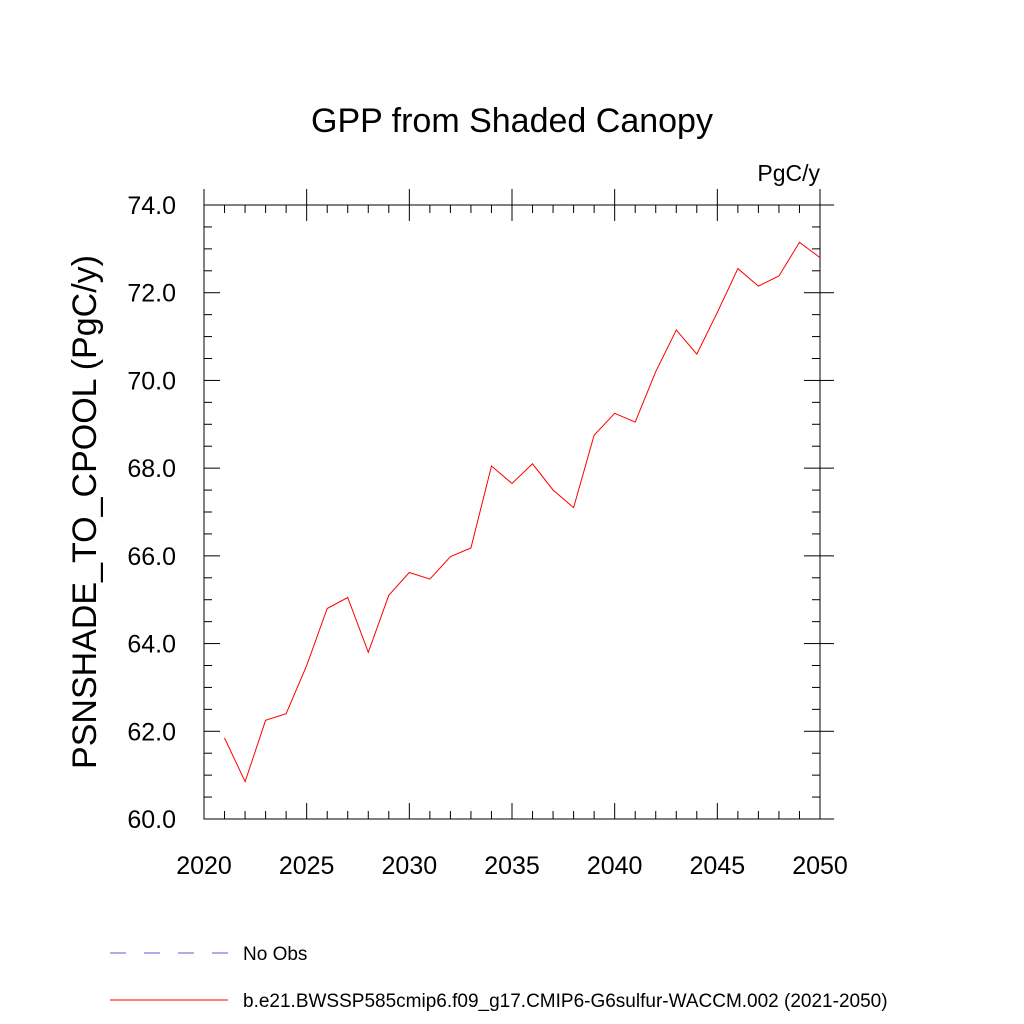 The image size is (1024, 1024). What do you see at coordinates (275, 954) in the screenshot?
I see `legend-label: No Obs` at bounding box center [275, 954].